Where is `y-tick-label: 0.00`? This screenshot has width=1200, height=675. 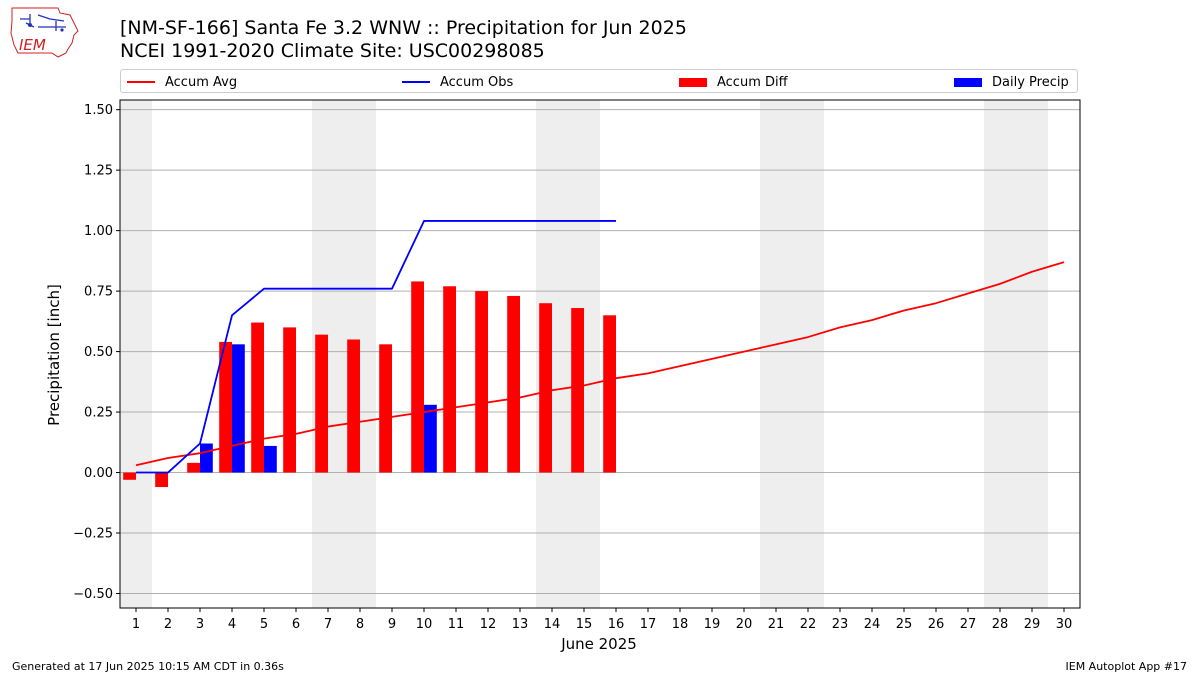 y-tick-label: 0.00 is located at coordinates (98, 473).